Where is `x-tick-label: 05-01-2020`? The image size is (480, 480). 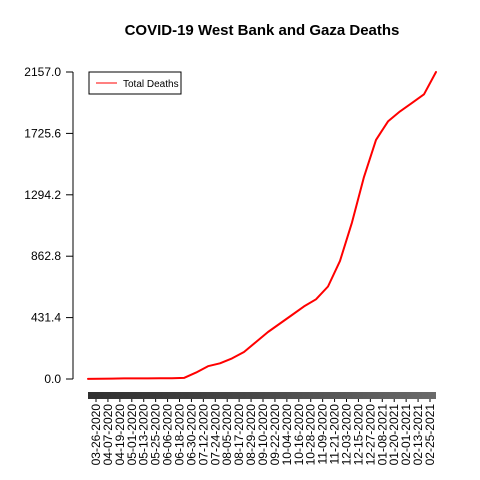
x-tick-label: 05-01-2020 is located at coordinates (132, 435).